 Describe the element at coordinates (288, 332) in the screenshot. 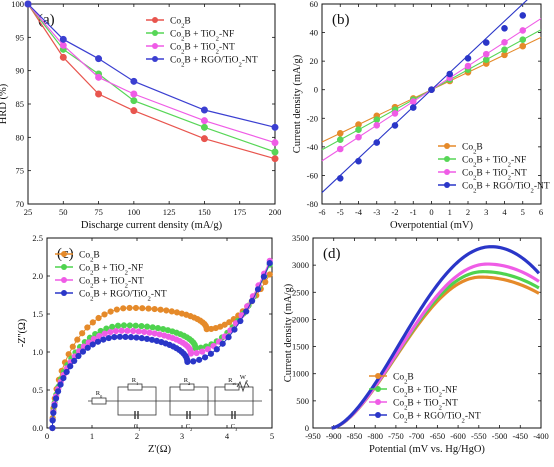

I see `y-axis-label: Current density (mA/g)` at that location.